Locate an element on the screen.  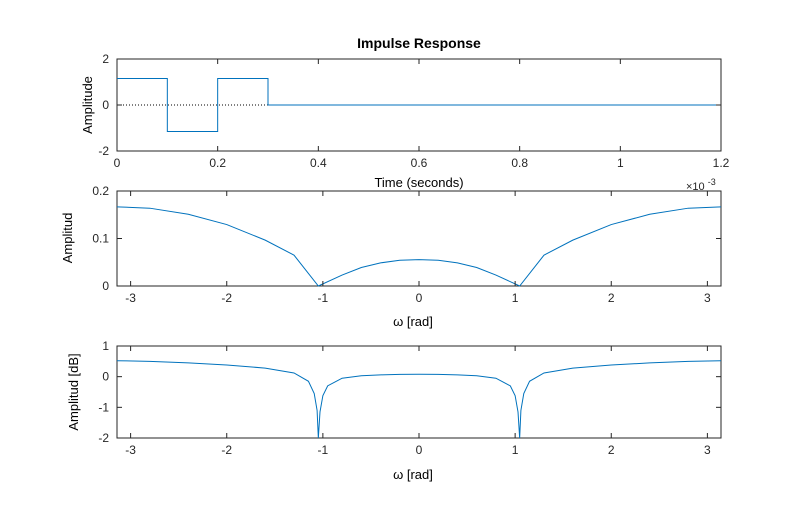
x-tick-label-1-3: 0.6 is located at coordinates (419, 163).